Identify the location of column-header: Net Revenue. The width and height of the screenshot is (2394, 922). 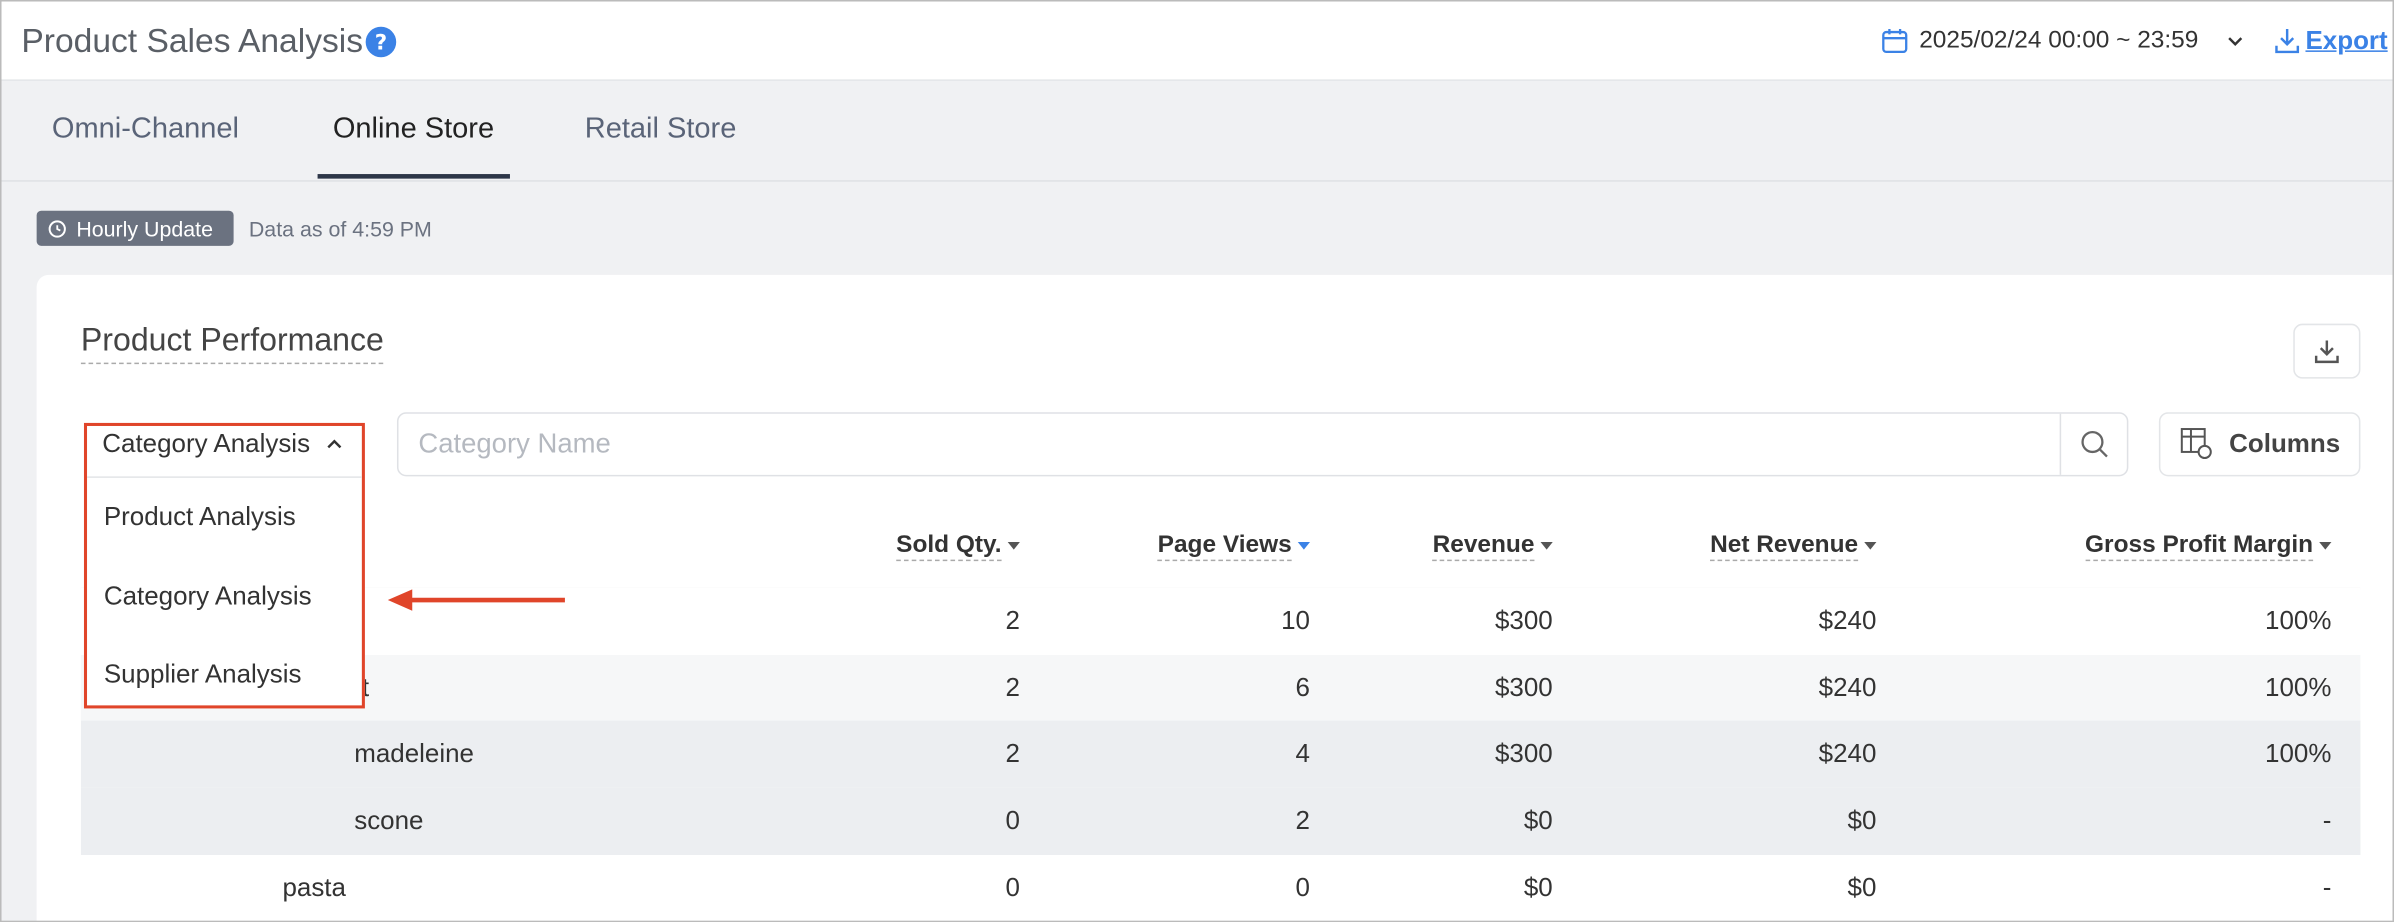
(1784, 547).